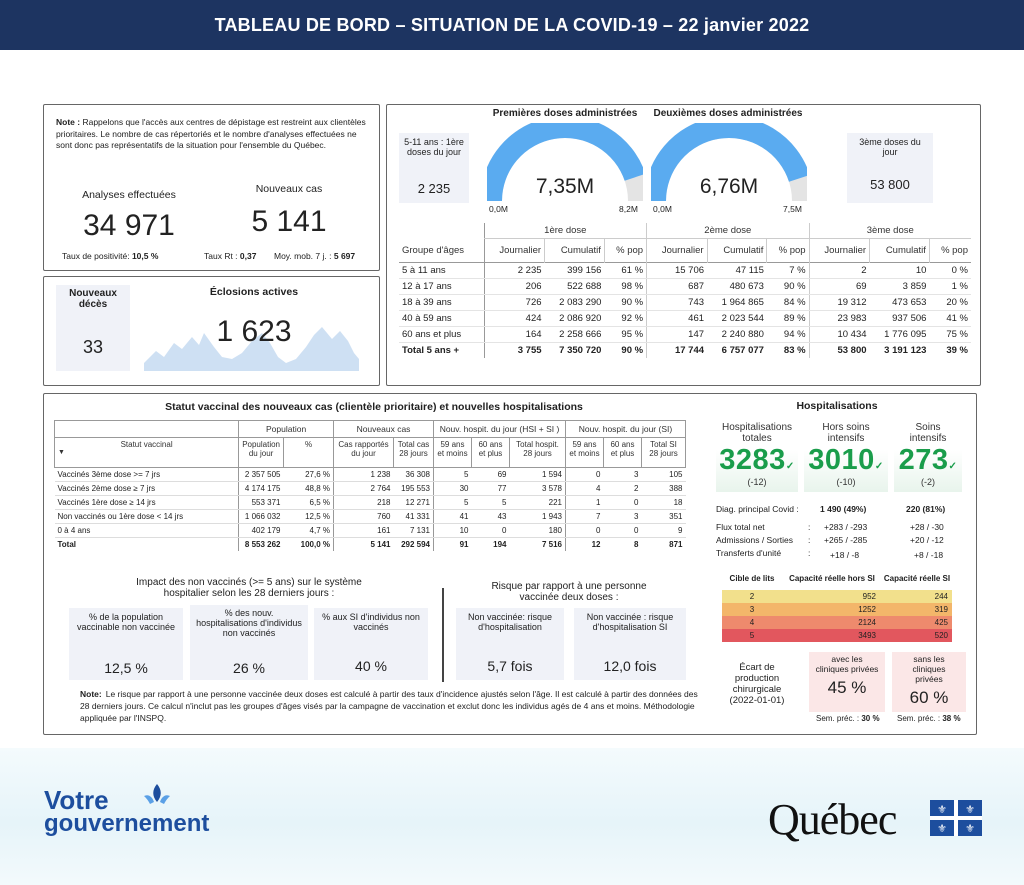 The height and width of the screenshot is (885, 1024). I want to click on col-sitotal: Total SI 28 jours, so click(663, 452).